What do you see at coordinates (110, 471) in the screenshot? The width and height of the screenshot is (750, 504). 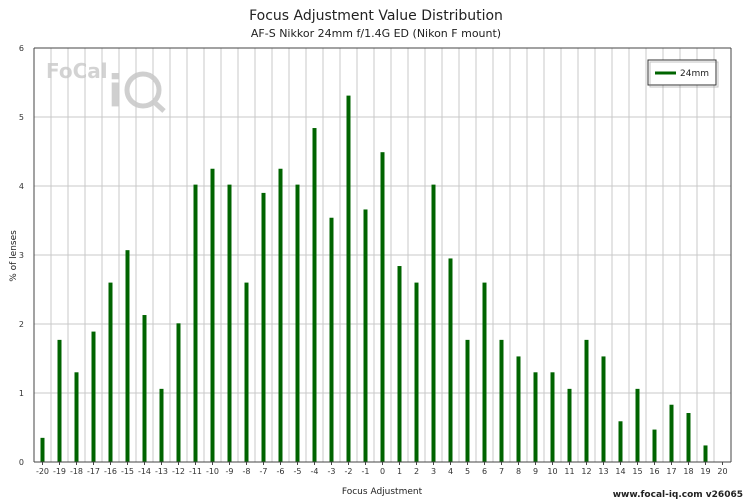 I see `x-tick-label: -16` at bounding box center [110, 471].